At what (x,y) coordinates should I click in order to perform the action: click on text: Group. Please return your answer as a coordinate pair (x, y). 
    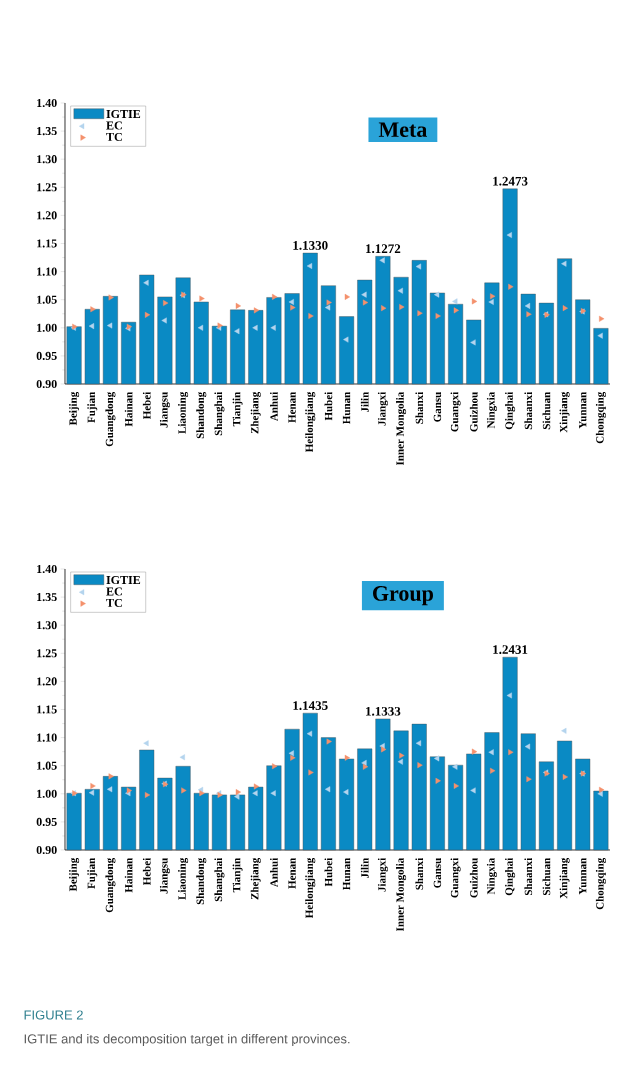
    Looking at the image, I should click on (403, 596).